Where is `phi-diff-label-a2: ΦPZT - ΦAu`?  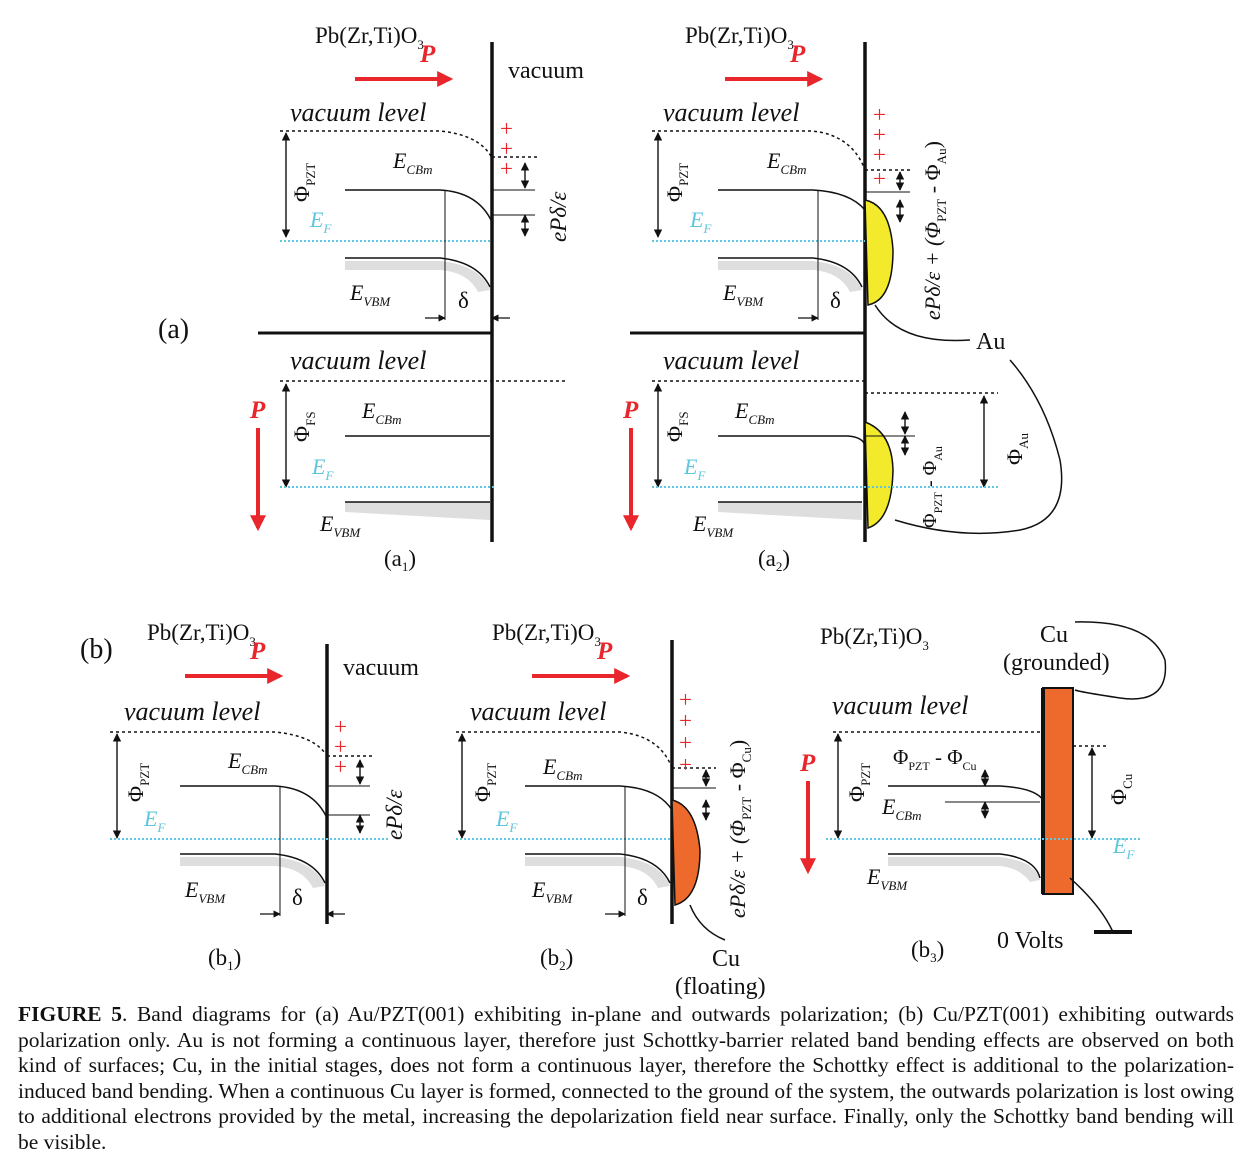 phi-diff-label-a2: ΦPZT - ΦAu is located at coordinates (932, 487).